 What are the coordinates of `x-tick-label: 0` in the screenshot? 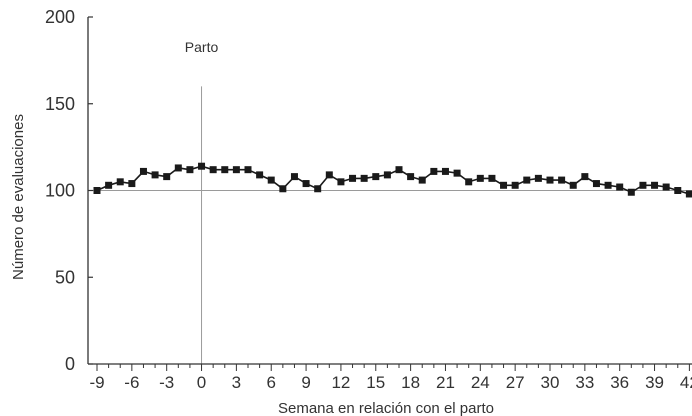 It's located at (201, 382).